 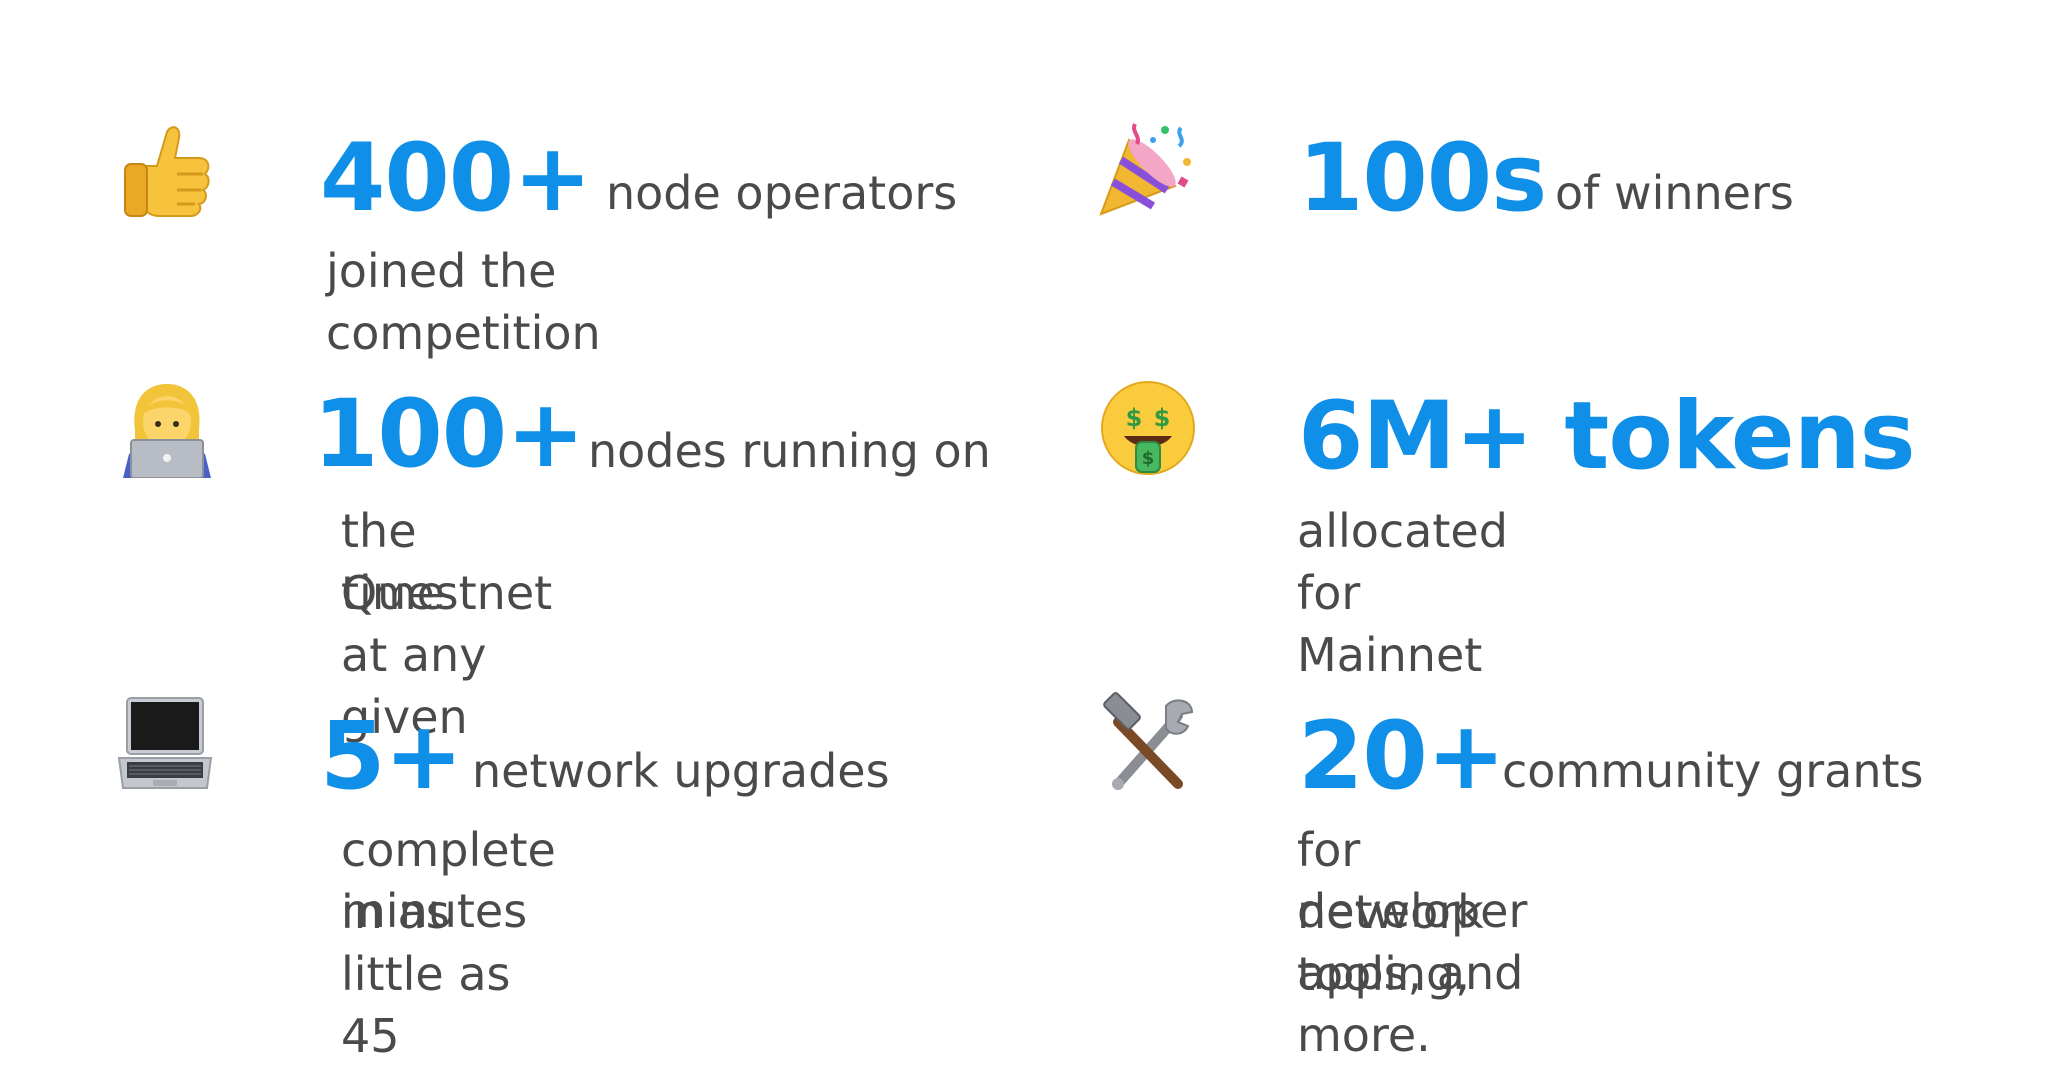 What do you see at coordinates (434, 911) in the screenshot?
I see `stat-rest-line: minutes` at bounding box center [434, 911].